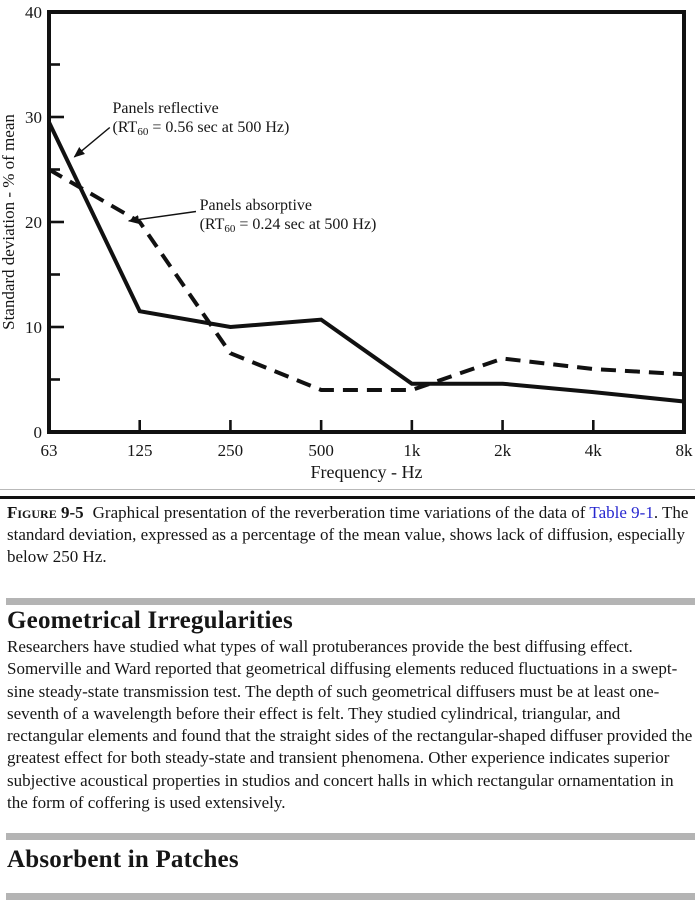  Describe the element at coordinates (45, 512) in the screenshot. I see `figure-caption-label: Figure 9-5` at that location.